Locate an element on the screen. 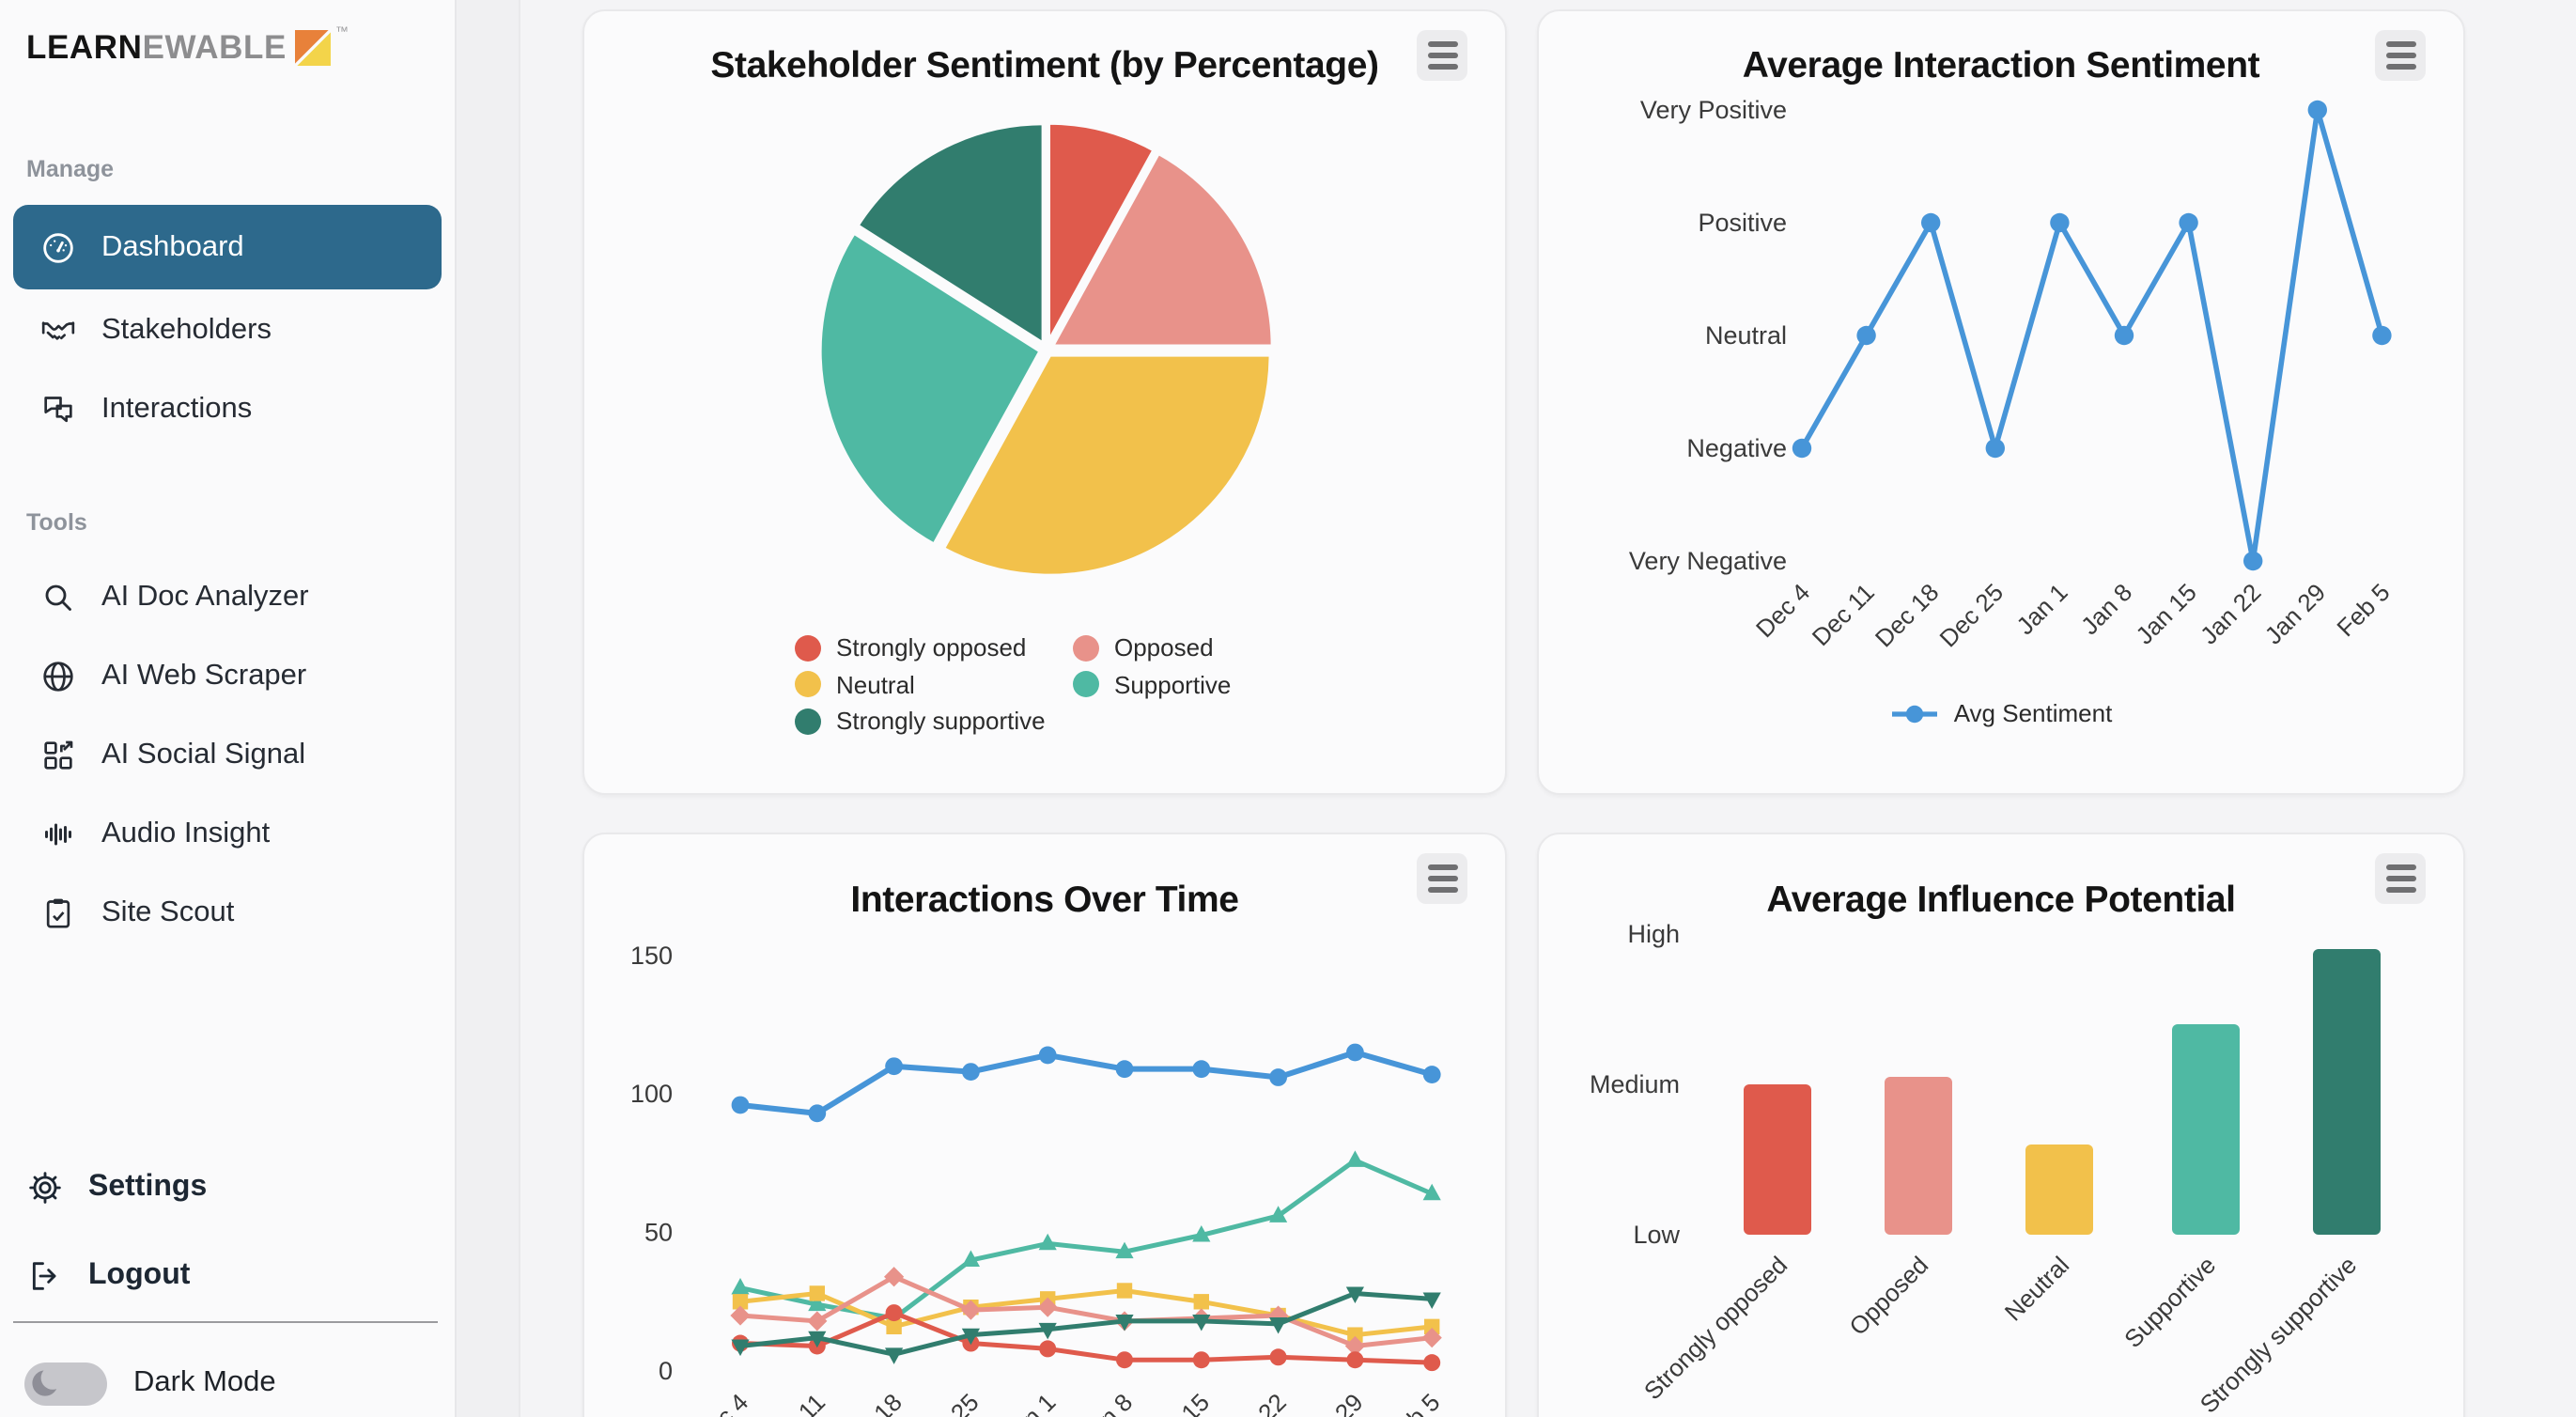 The height and width of the screenshot is (1417, 2576). legend-item-supportive: Supportive is located at coordinates (1152, 684).